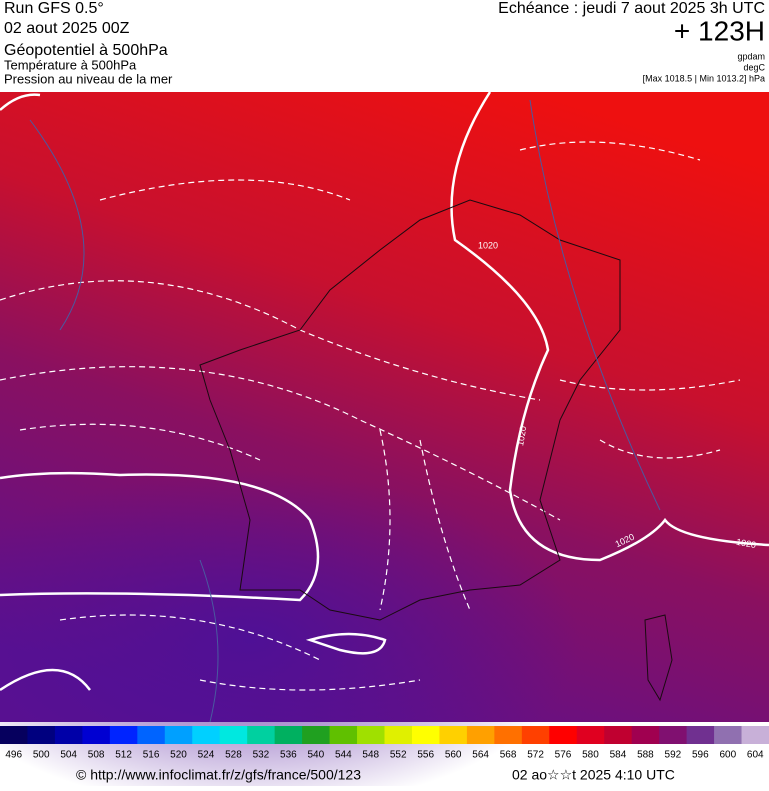 This screenshot has width=769, height=791. What do you see at coordinates (563, 755) in the screenshot?
I see `colorbar-label: 576` at bounding box center [563, 755].